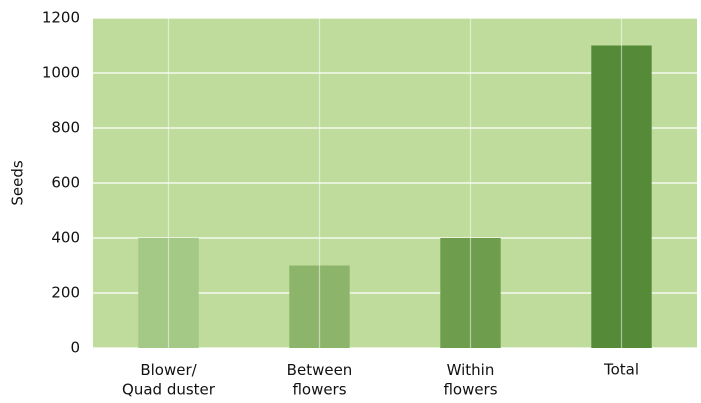 The image size is (701, 403). I want to click on y-tick-label: 400, so click(65, 238).